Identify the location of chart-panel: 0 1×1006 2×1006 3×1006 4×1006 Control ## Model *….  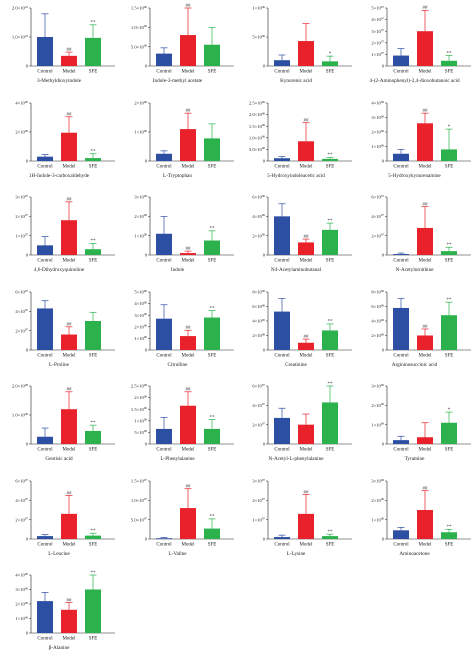
(415, 142).